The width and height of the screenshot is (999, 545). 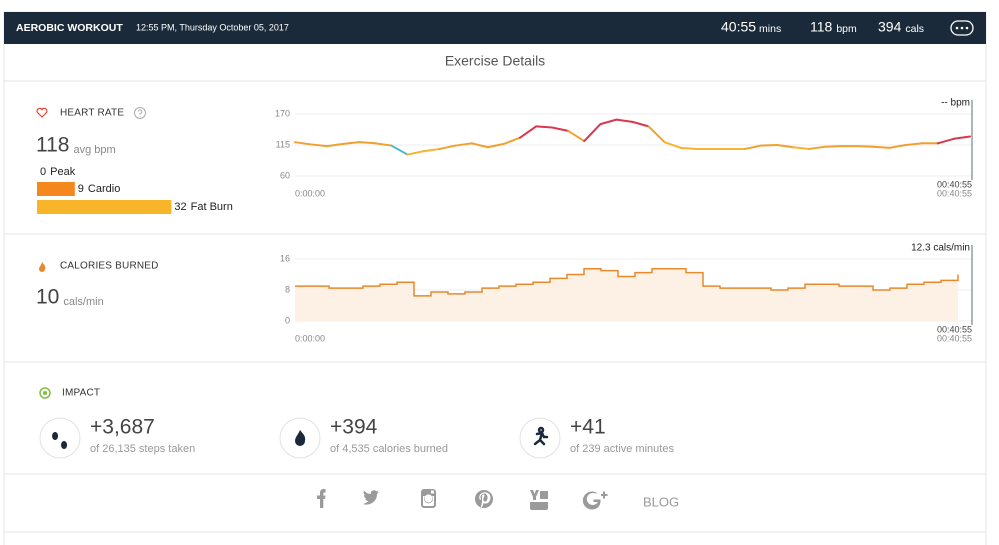 What do you see at coordinates (661, 501) in the screenshot?
I see `blog-link: BLOG` at bounding box center [661, 501].